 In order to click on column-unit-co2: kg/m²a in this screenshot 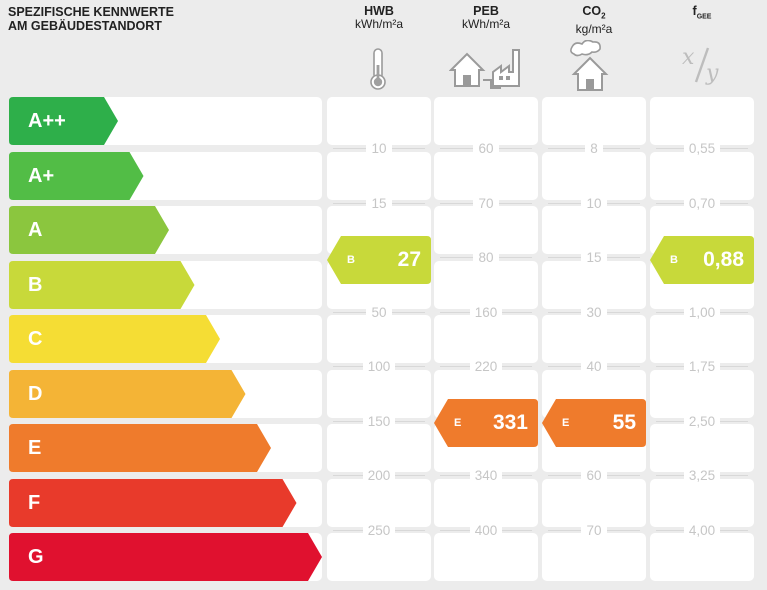, I will do `click(594, 28)`.